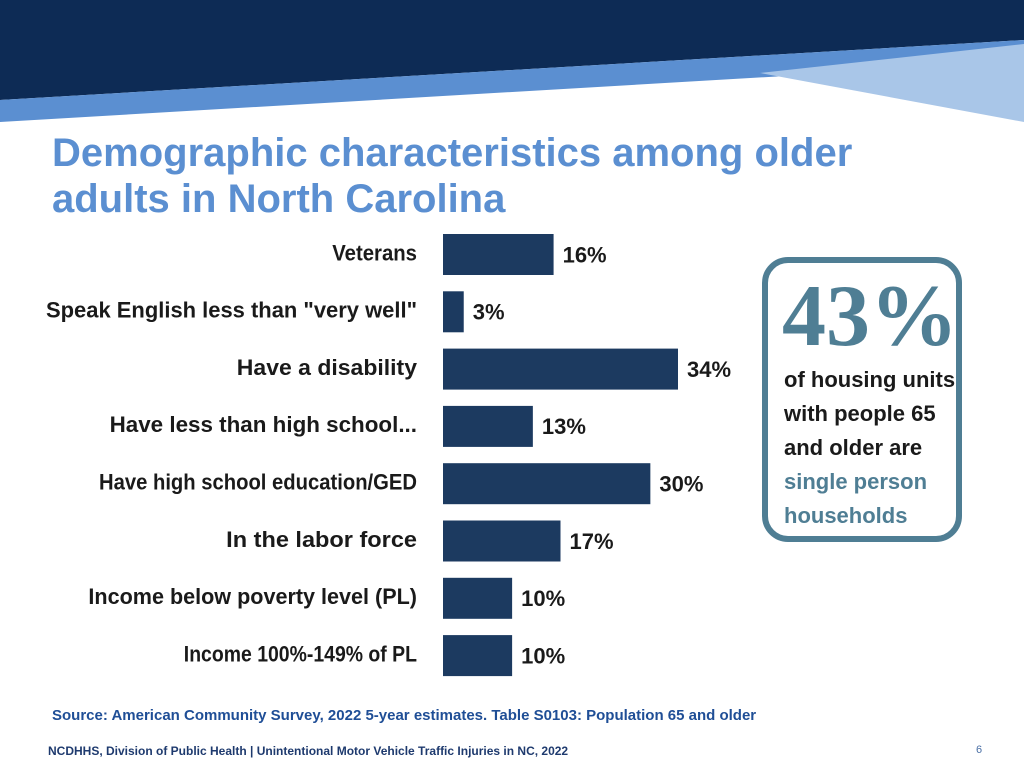 This screenshot has height=768, width=1024. What do you see at coordinates (321, 539) in the screenshot?
I see `category-label: In the labor force` at bounding box center [321, 539].